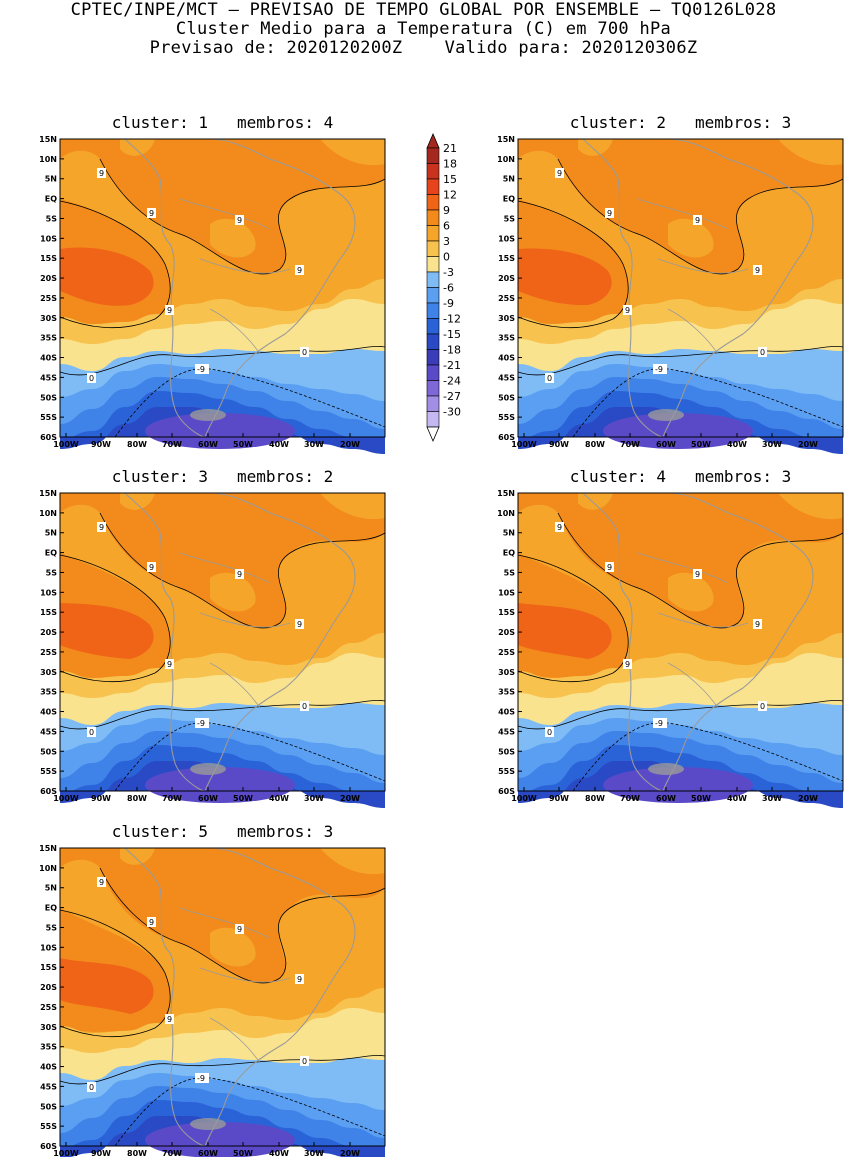 This screenshot has width=847, height=1157. What do you see at coordinates (452, 381) in the screenshot?
I see `colorbar-label: -24` at bounding box center [452, 381].